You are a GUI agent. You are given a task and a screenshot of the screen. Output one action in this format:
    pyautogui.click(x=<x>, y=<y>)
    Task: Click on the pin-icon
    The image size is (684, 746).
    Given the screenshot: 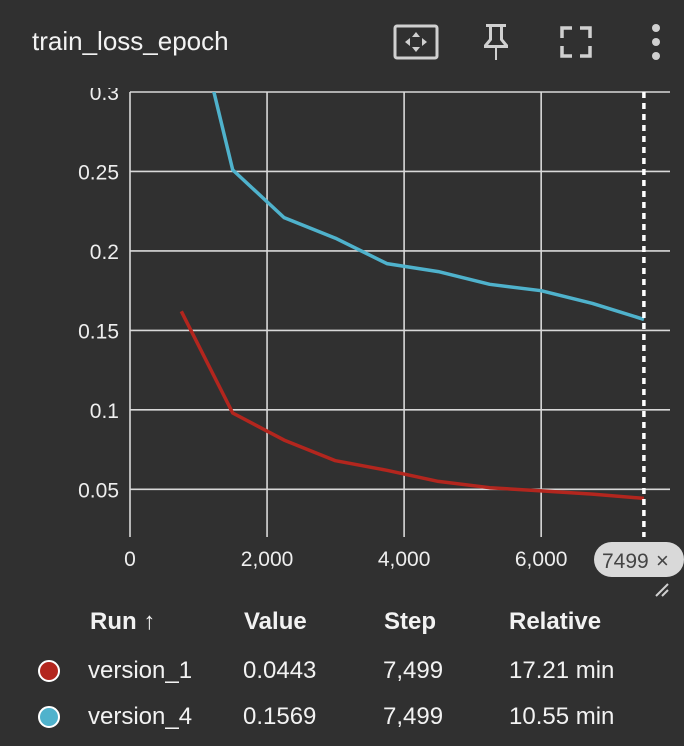 What is the action you would take?
    pyautogui.click(x=496, y=42)
    